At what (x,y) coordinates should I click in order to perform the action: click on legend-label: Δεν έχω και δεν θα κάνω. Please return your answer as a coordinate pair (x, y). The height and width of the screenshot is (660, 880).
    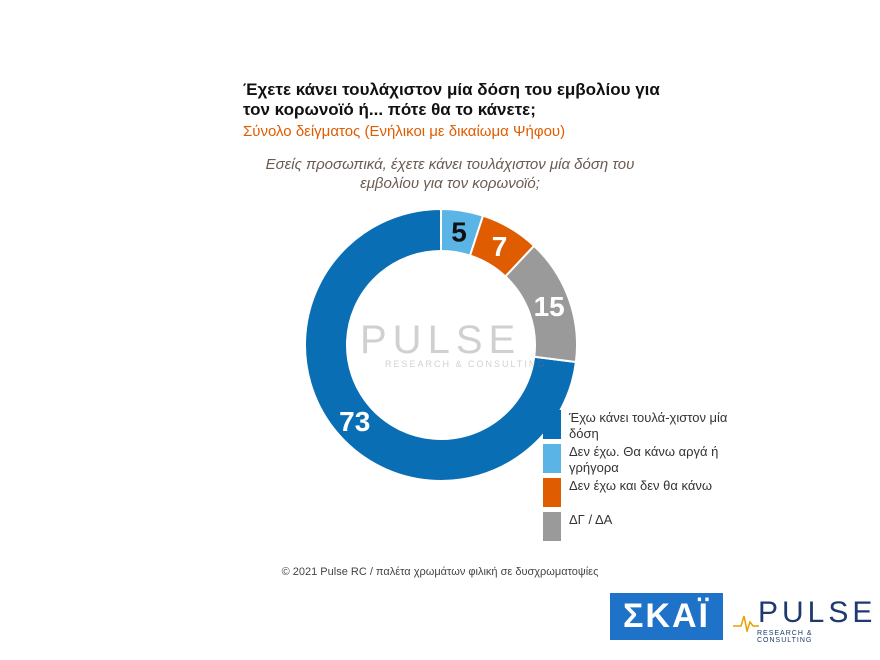
    Looking at the image, I should click on (640, 485).